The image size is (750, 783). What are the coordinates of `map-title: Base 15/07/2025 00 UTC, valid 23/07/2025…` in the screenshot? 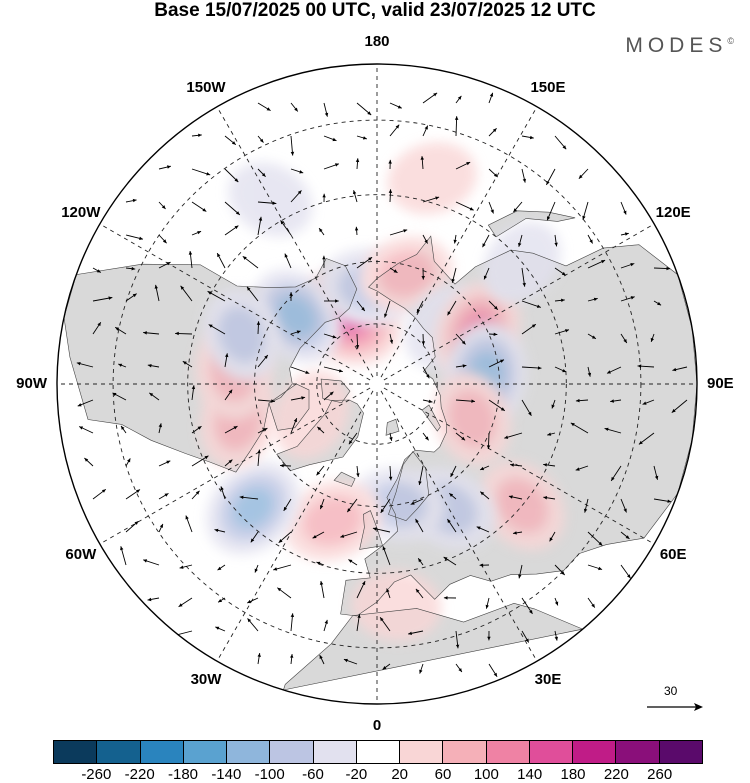 It's located at (375, 10).